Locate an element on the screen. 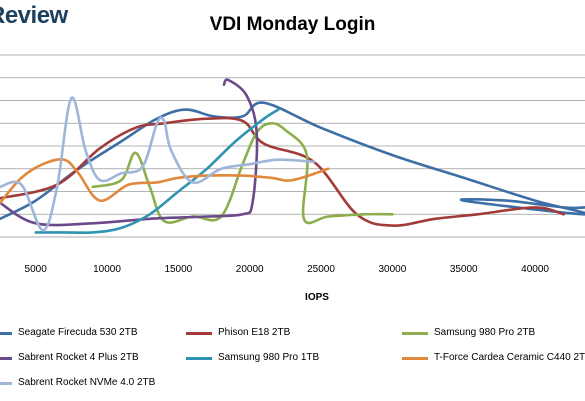 The image size is (585, 401). legend-label: Samsung 980 Pro 1TB is located at coordinates (269, 357).